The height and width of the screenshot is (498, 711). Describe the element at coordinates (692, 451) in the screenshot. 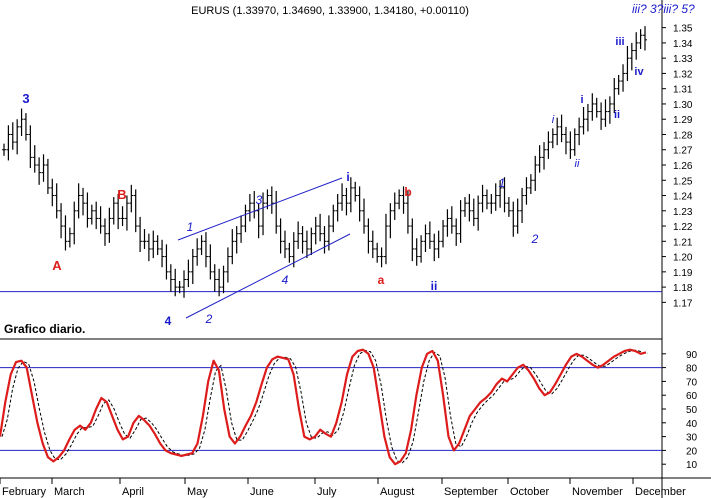

I see `osc-tick-label: 20` at that location.